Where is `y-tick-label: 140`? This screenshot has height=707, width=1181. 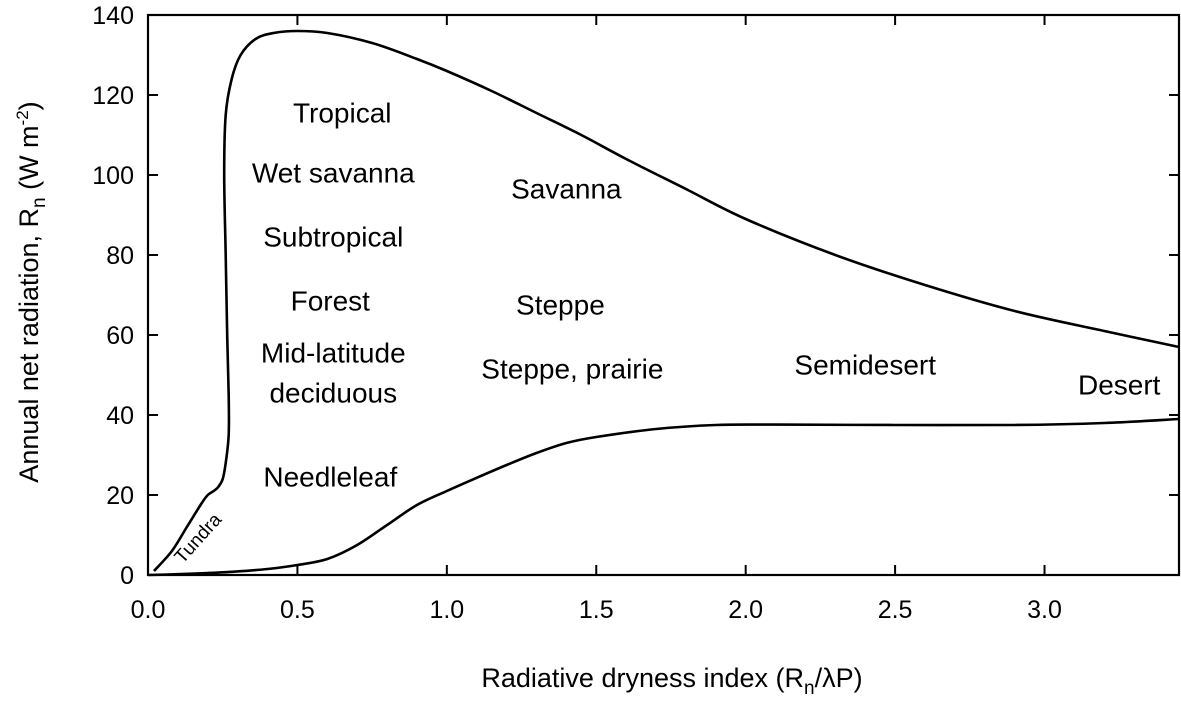
y-tick-label: 140 is located at coordinates (113, 16).